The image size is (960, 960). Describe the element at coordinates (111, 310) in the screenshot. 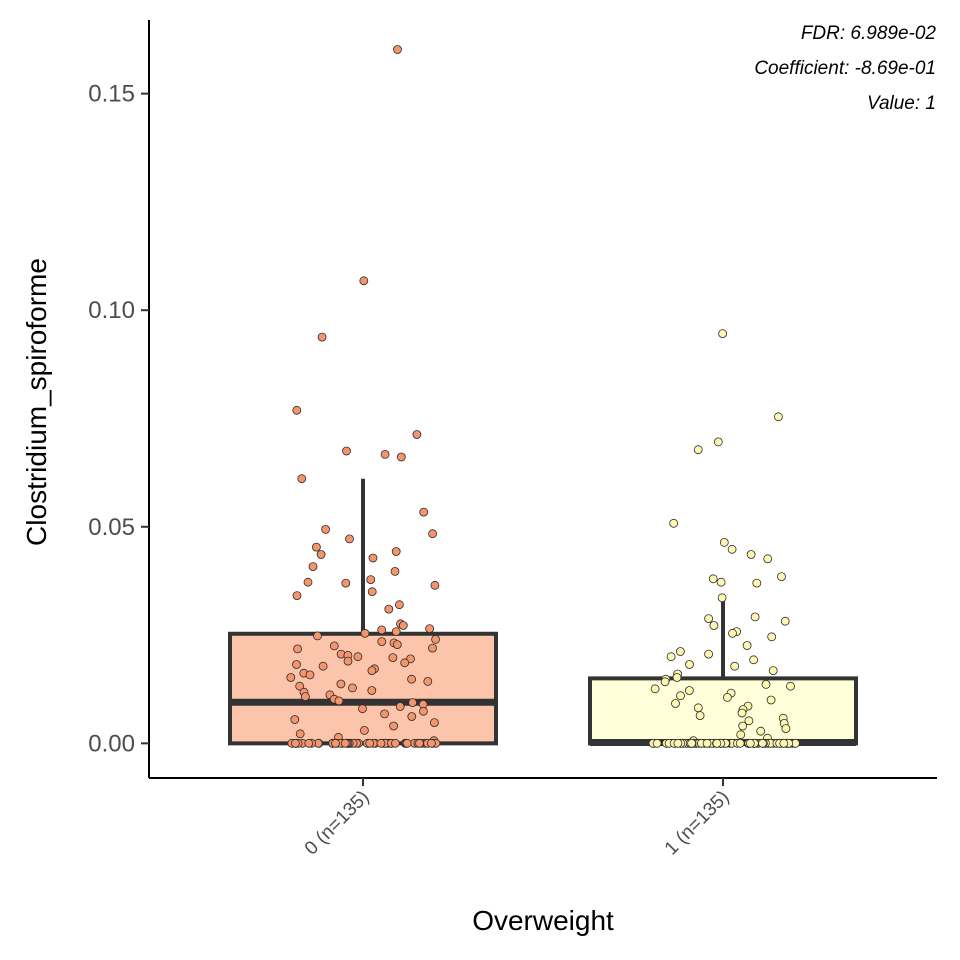

I see `y-tick-label: 0.10` at that location.